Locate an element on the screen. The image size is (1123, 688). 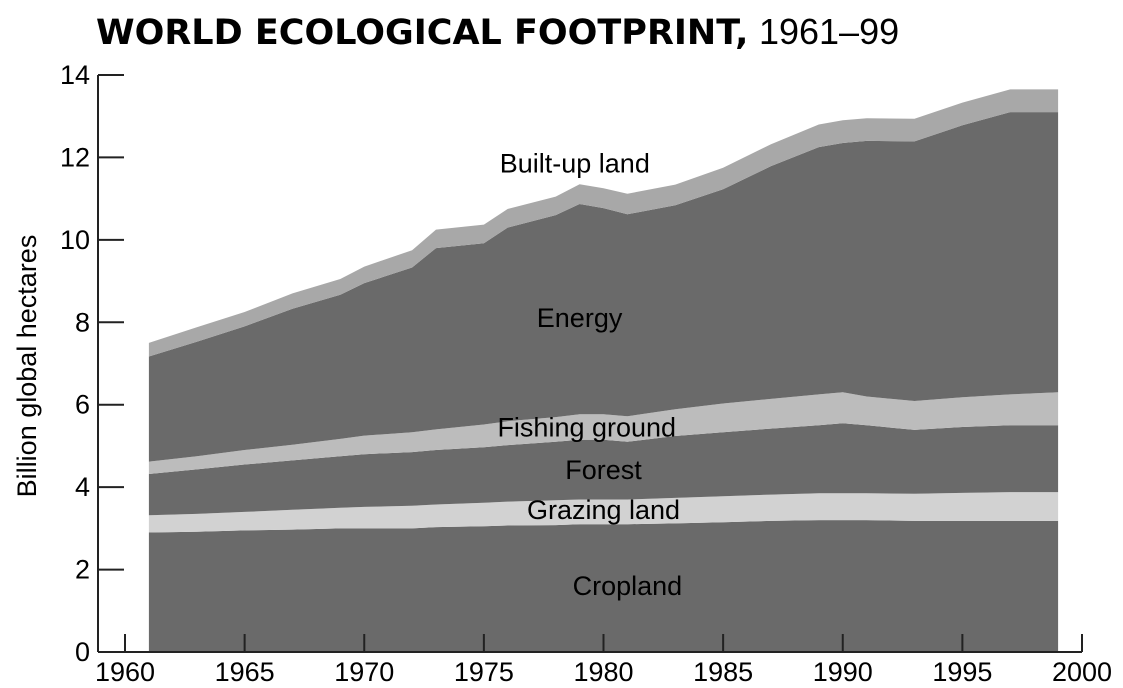
area-label-forest: Forest is located at coordinates (603, 470).